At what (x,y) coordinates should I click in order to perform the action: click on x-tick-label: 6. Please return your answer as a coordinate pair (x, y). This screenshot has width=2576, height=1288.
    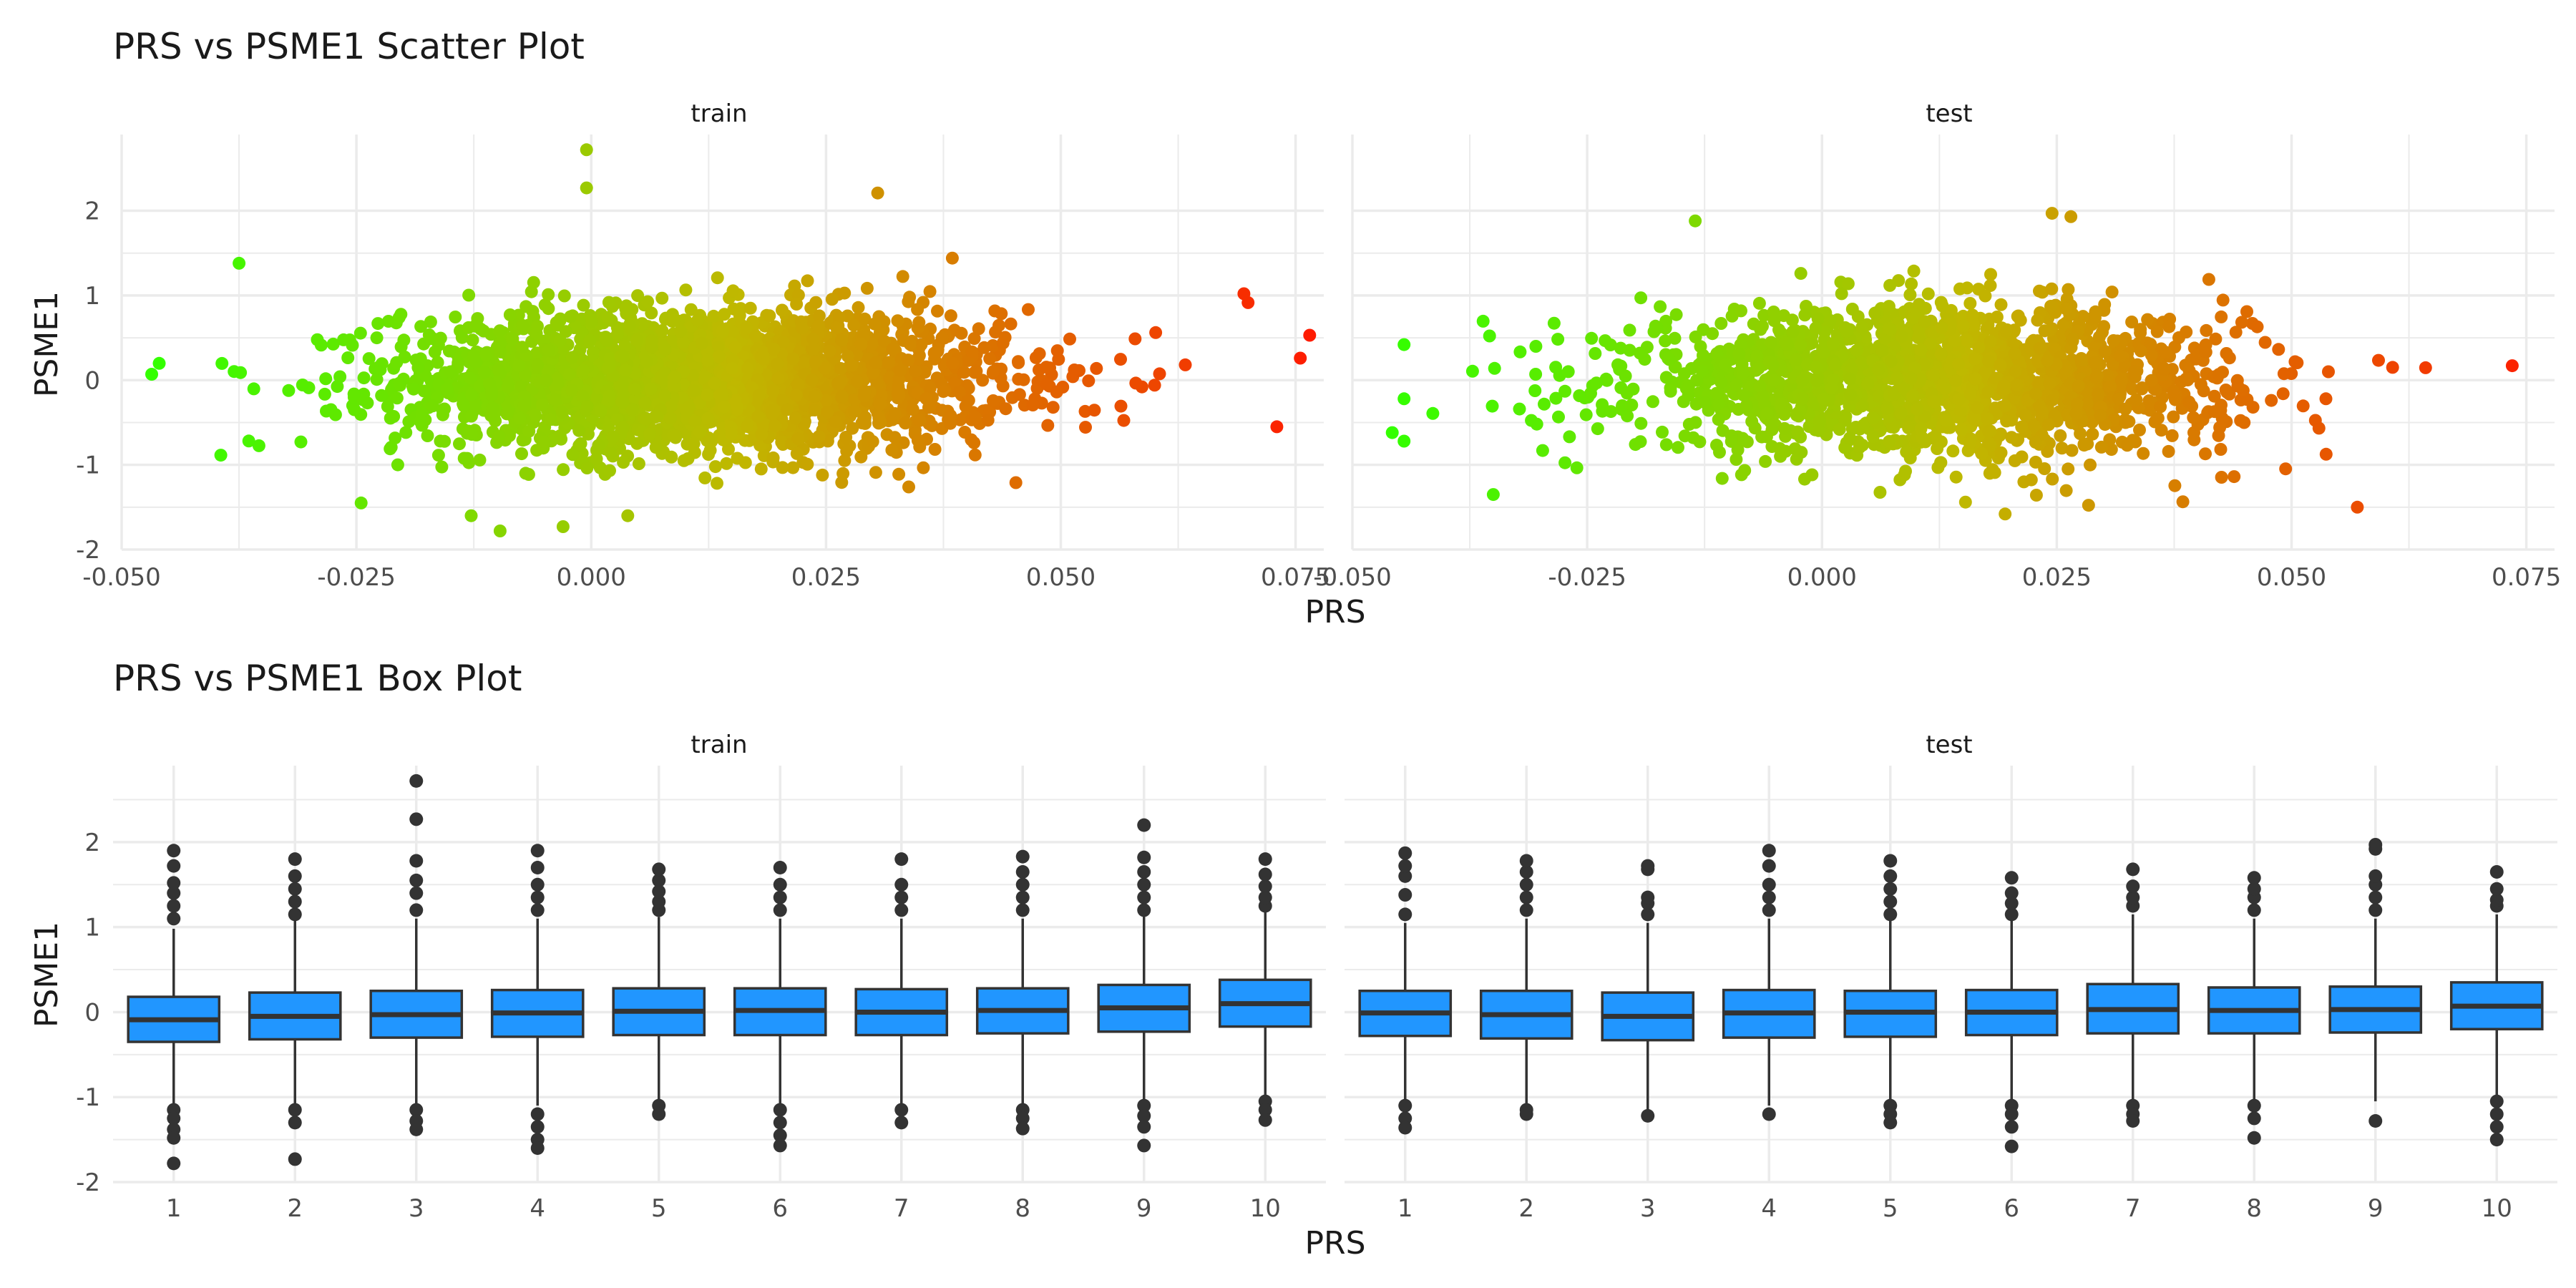
    Looking at the image, I should click on (780, 1208).